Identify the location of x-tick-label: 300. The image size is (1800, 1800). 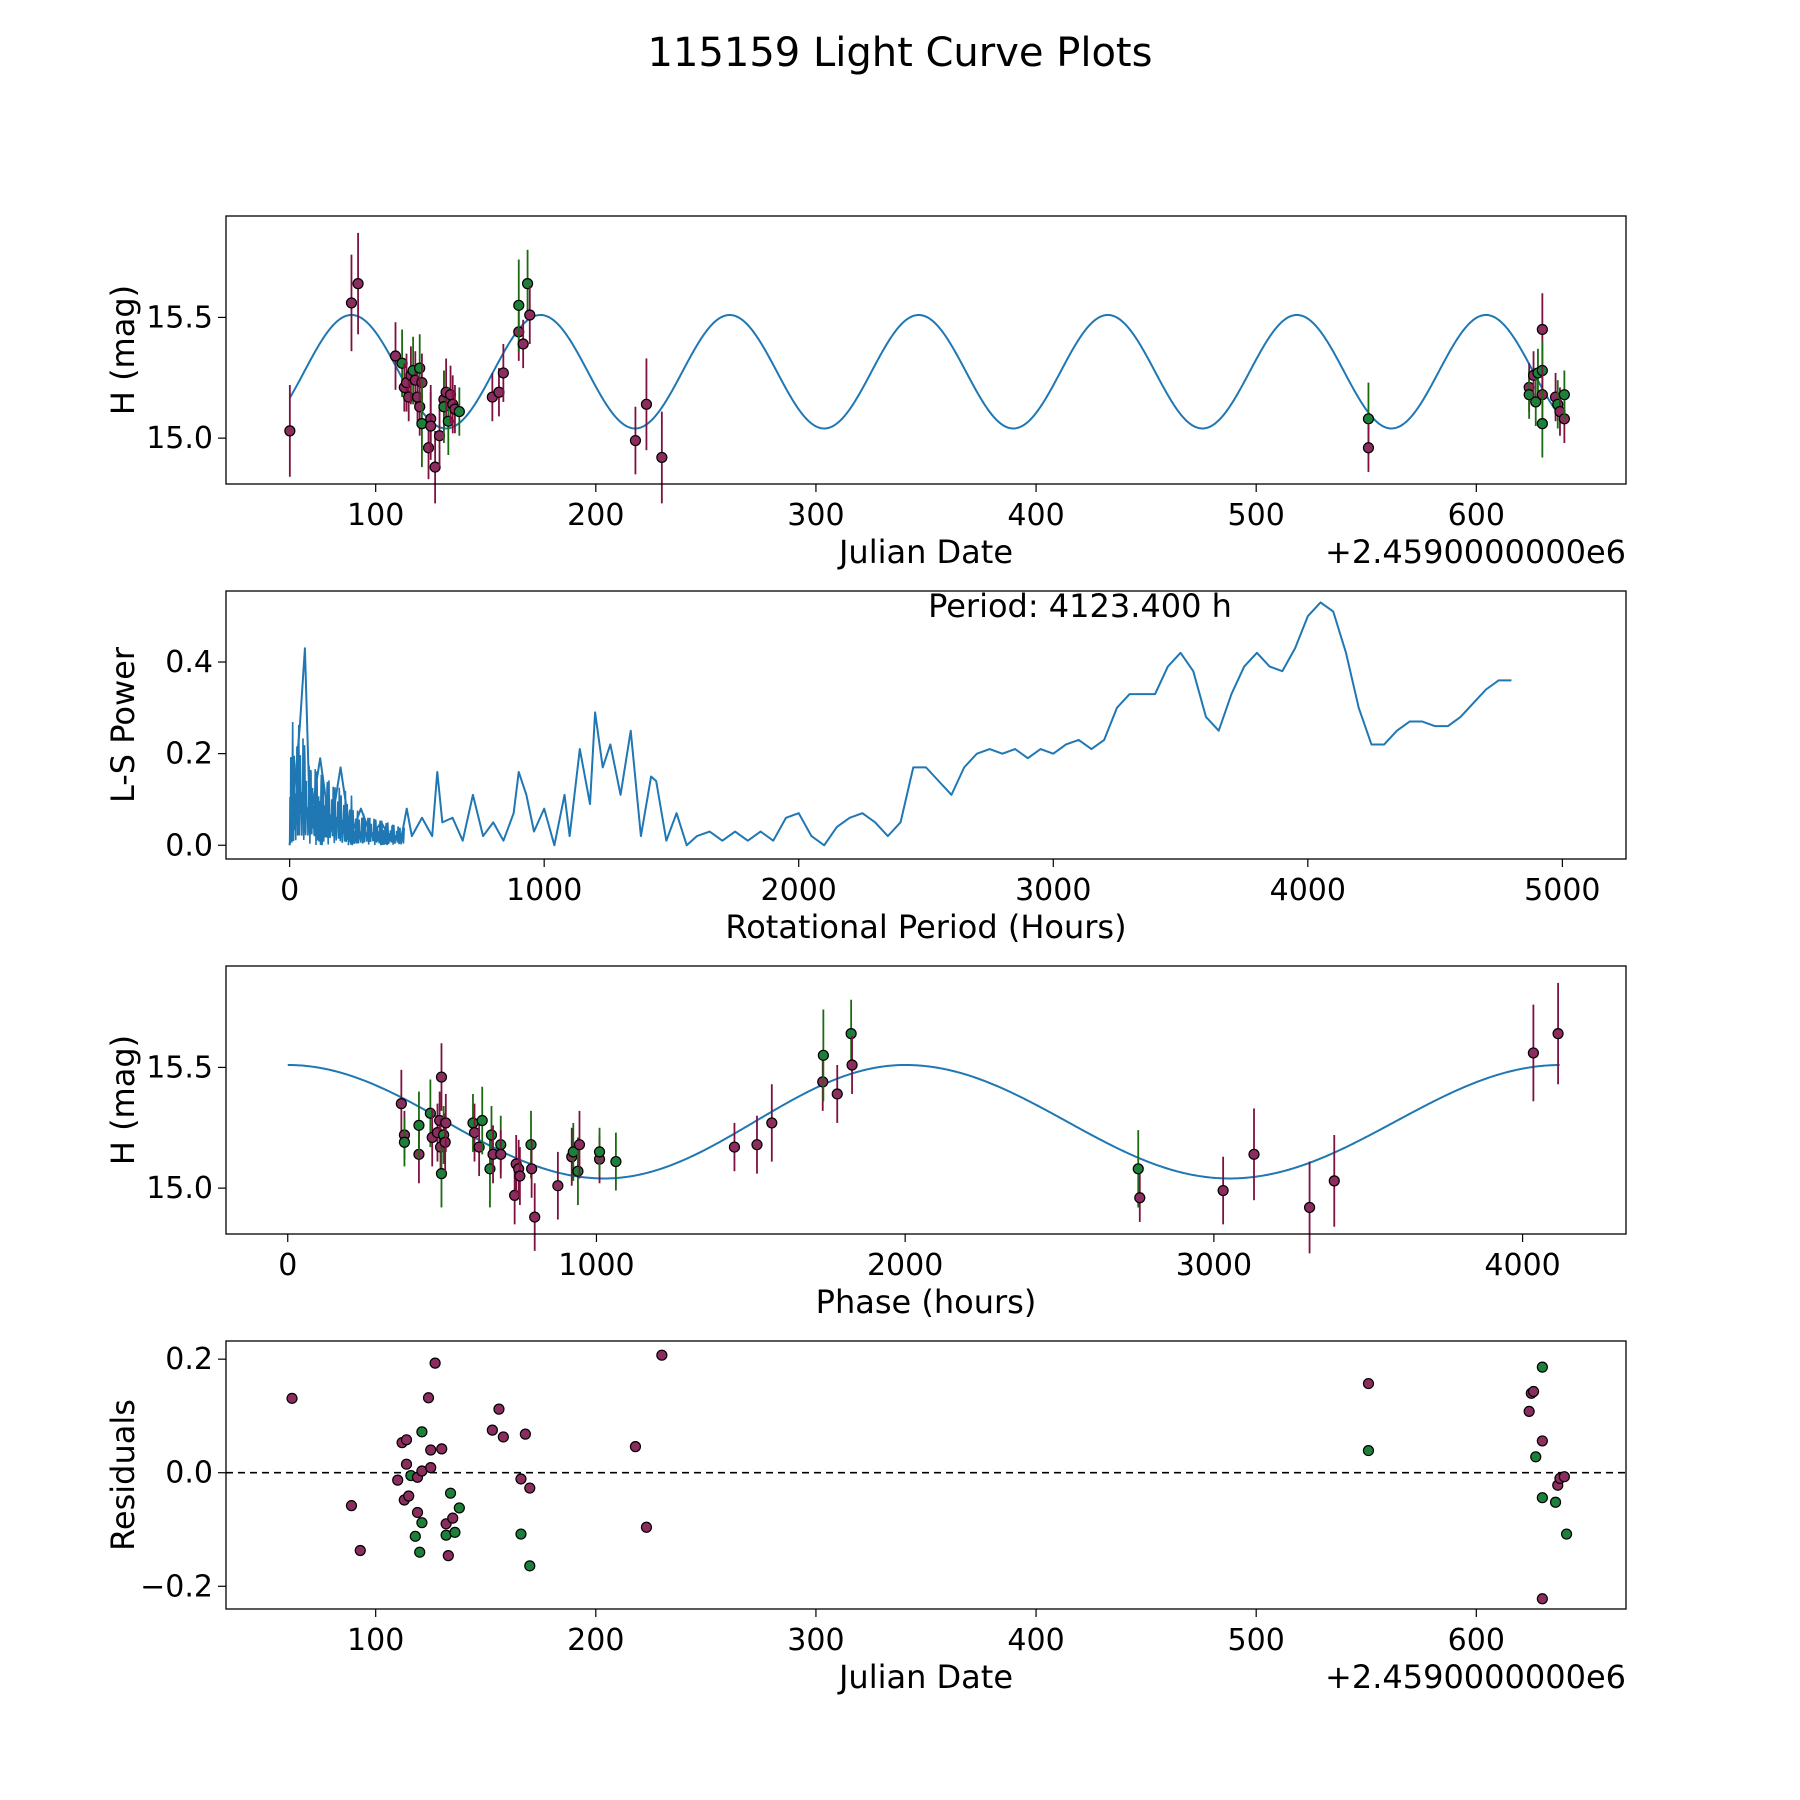
(815, 1640).